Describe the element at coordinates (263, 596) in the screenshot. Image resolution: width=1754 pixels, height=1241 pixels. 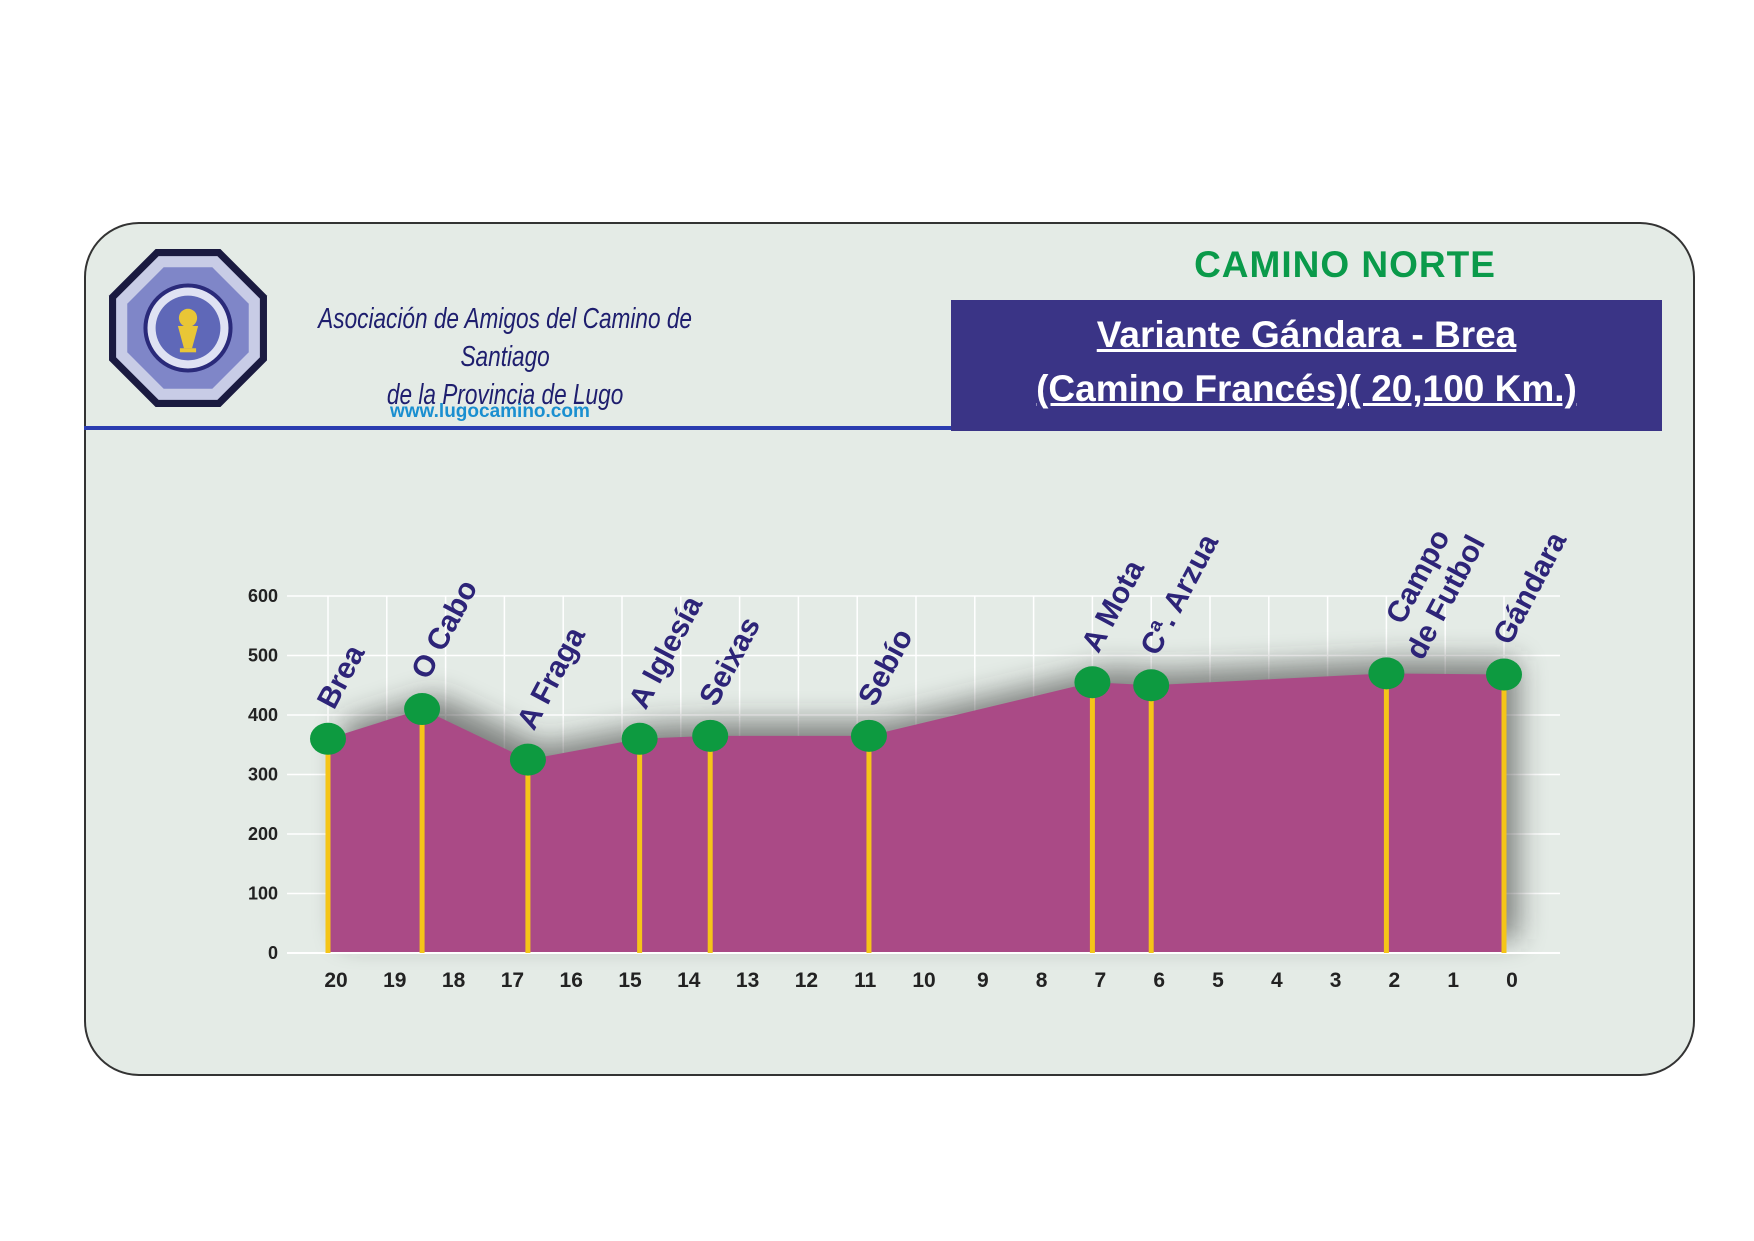
I see `y-tick-label: 600` at that location.